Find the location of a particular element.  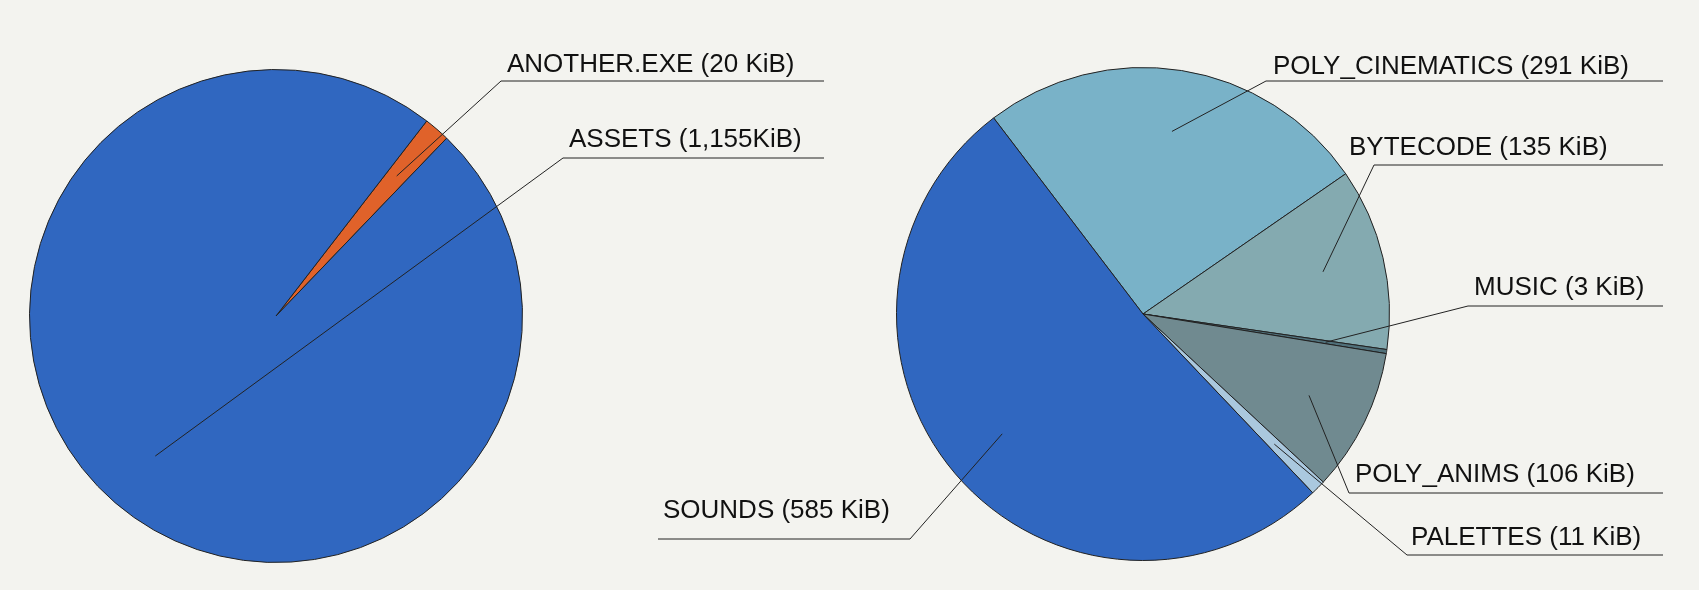

slice-label: POLY_CINEMATICS (291 KiB) is located at coordinates (1451, 65).